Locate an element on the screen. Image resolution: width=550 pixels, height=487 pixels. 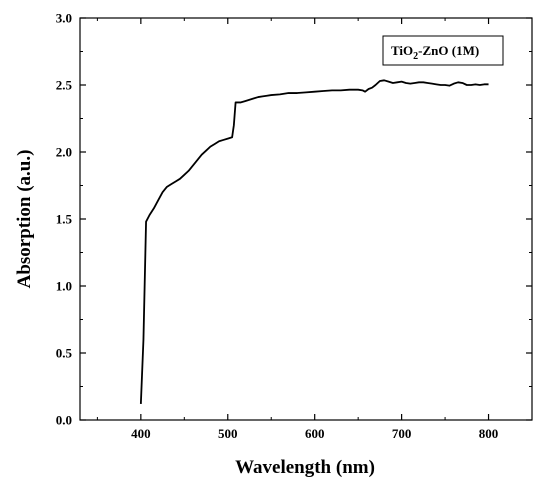
legend-entry: TiO2-ZnO (1M) is located at coordinates (435, 52).